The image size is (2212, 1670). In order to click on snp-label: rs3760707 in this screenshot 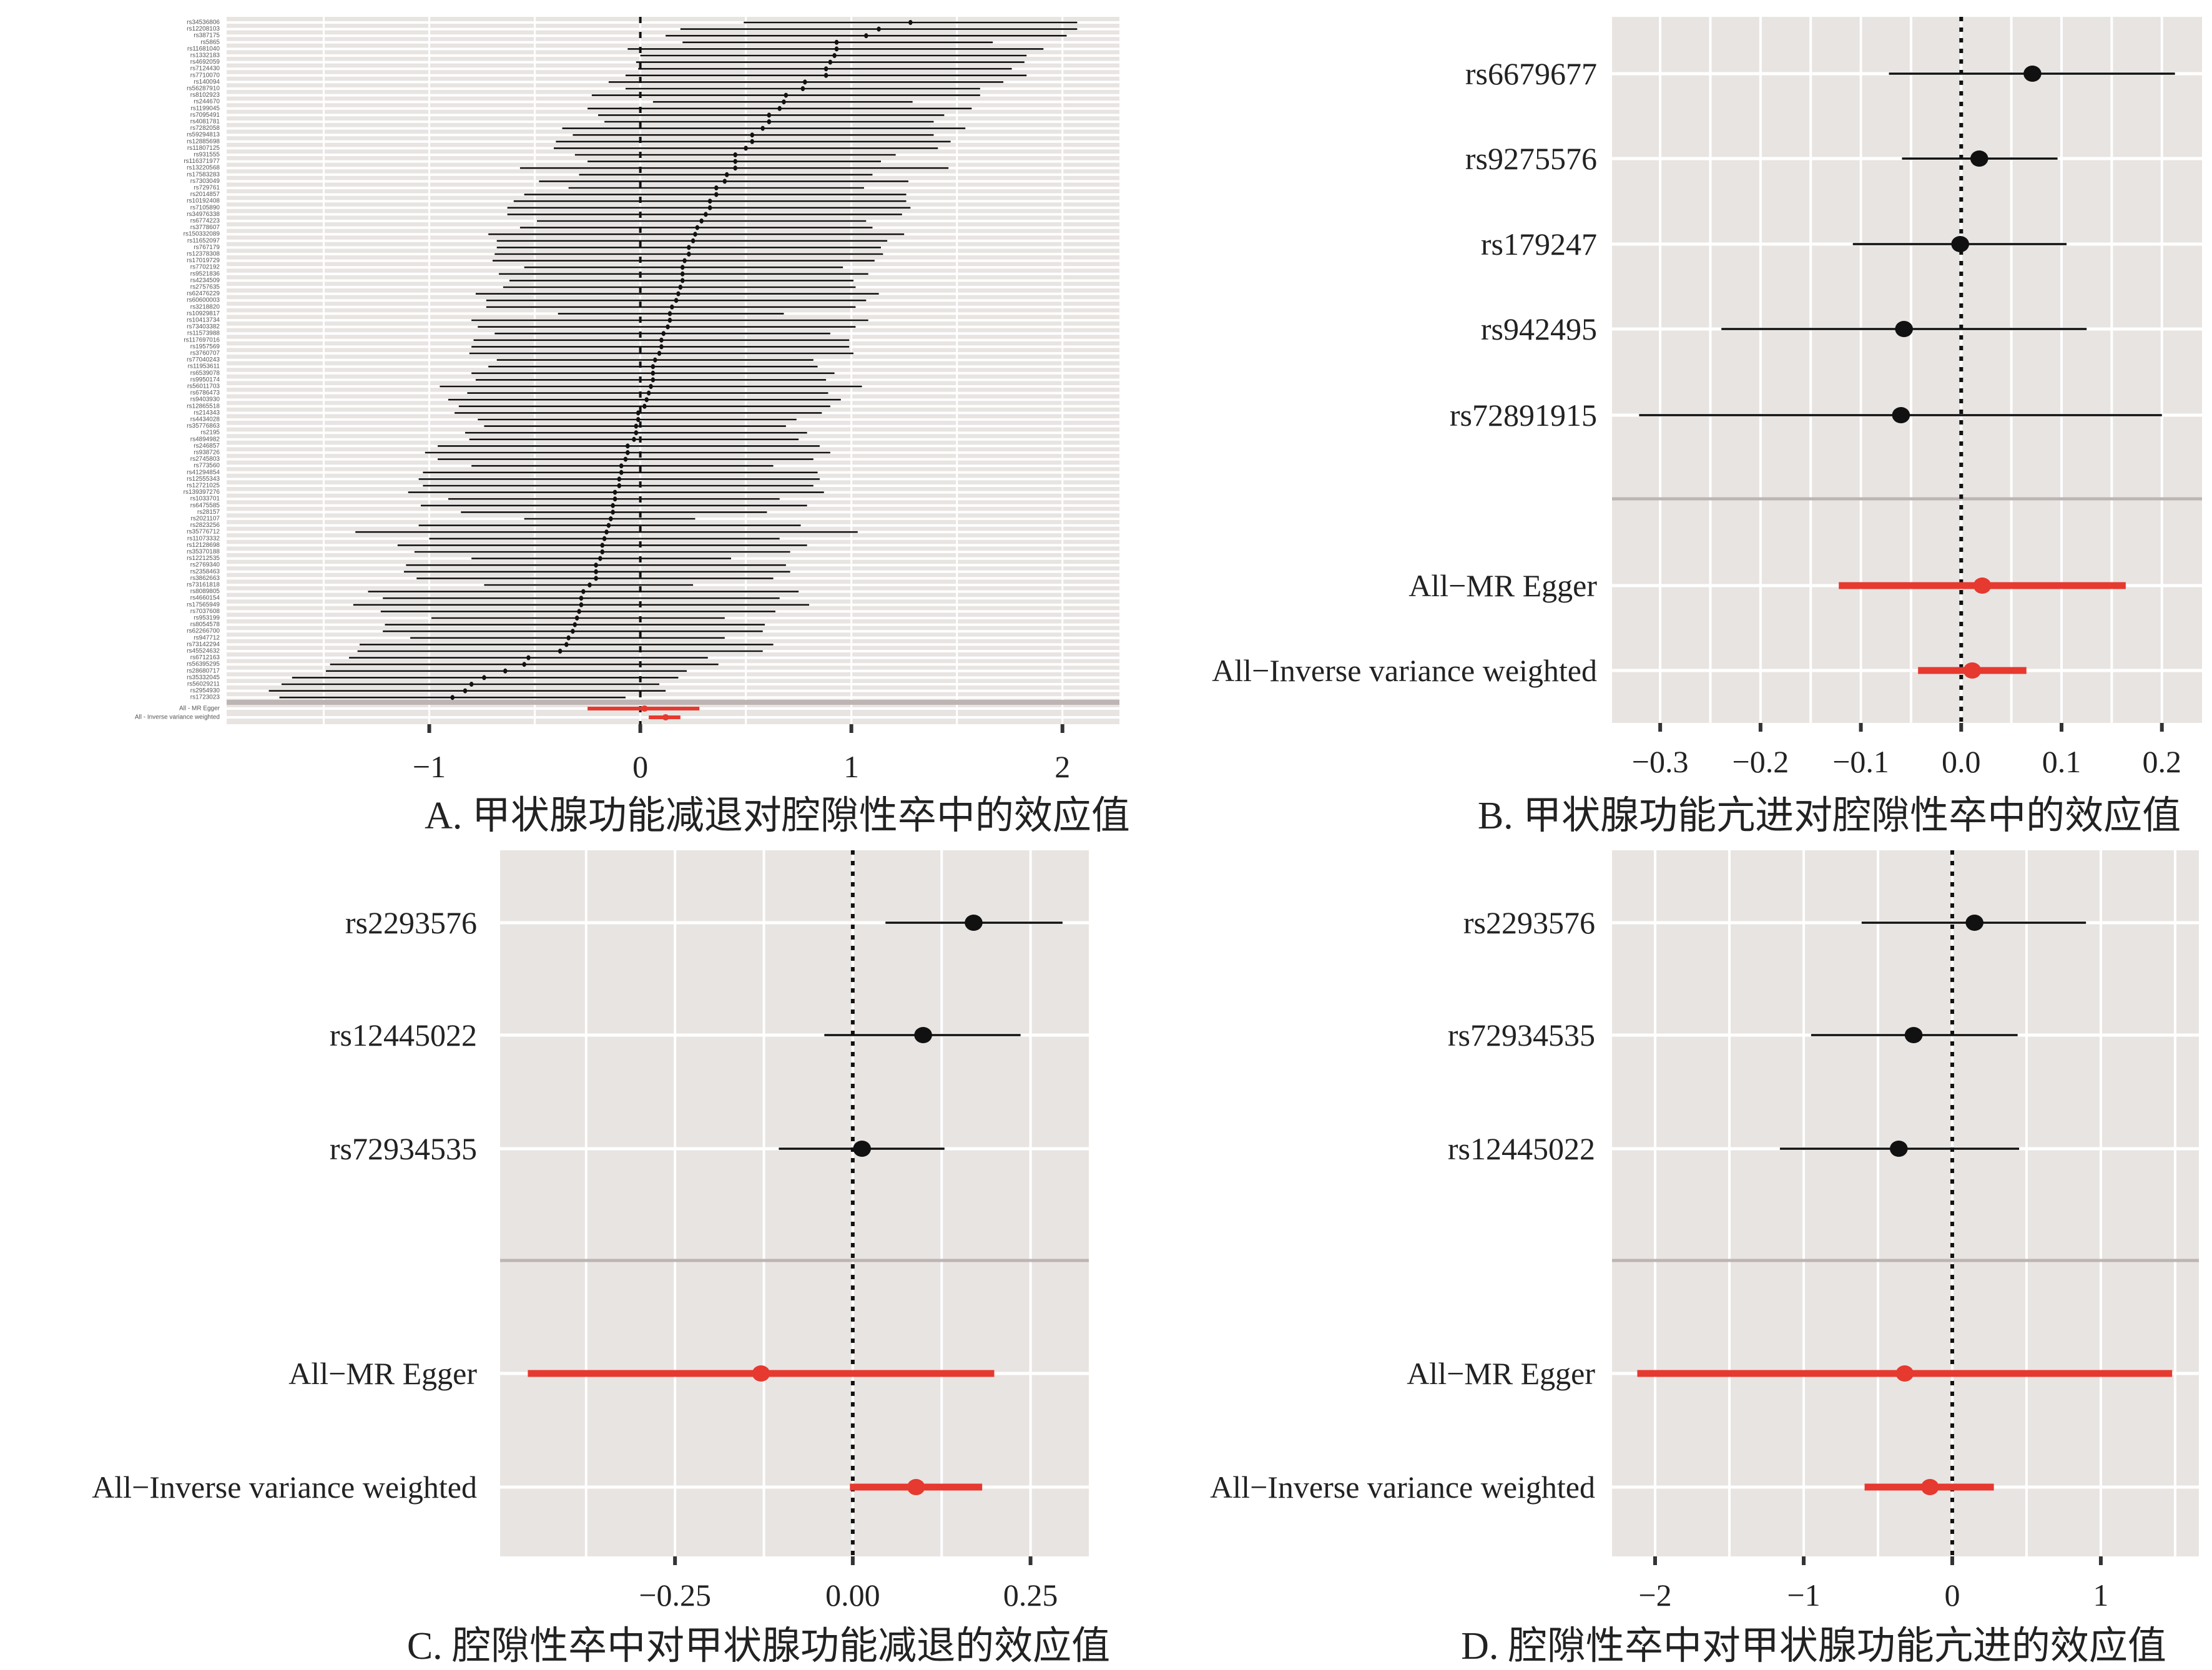, I will do `click(205, 353)`.